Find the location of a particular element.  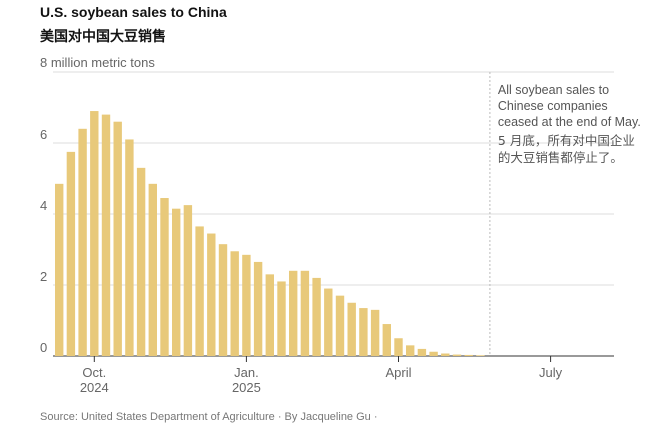

y-tick-label: 2 is located at coordinates (43, 276).